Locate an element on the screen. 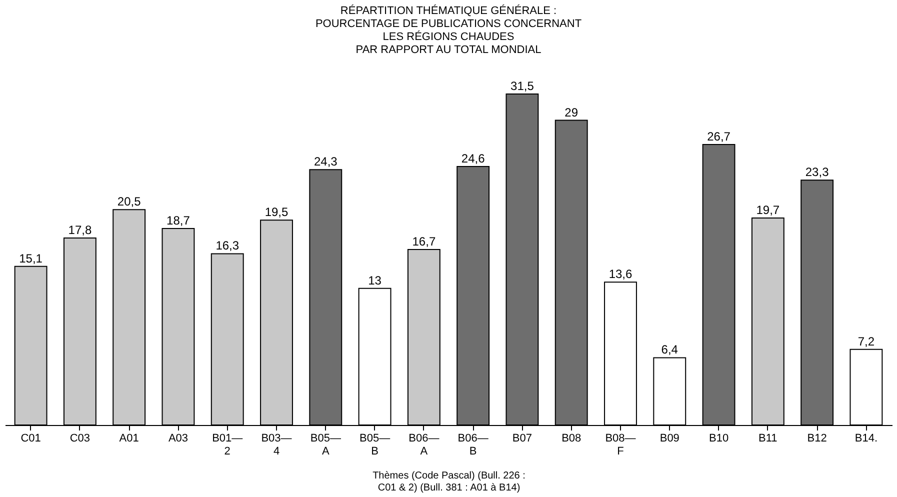 The image size is (897, 497). data-label: 20,5 is located at coordinates (129, 201).